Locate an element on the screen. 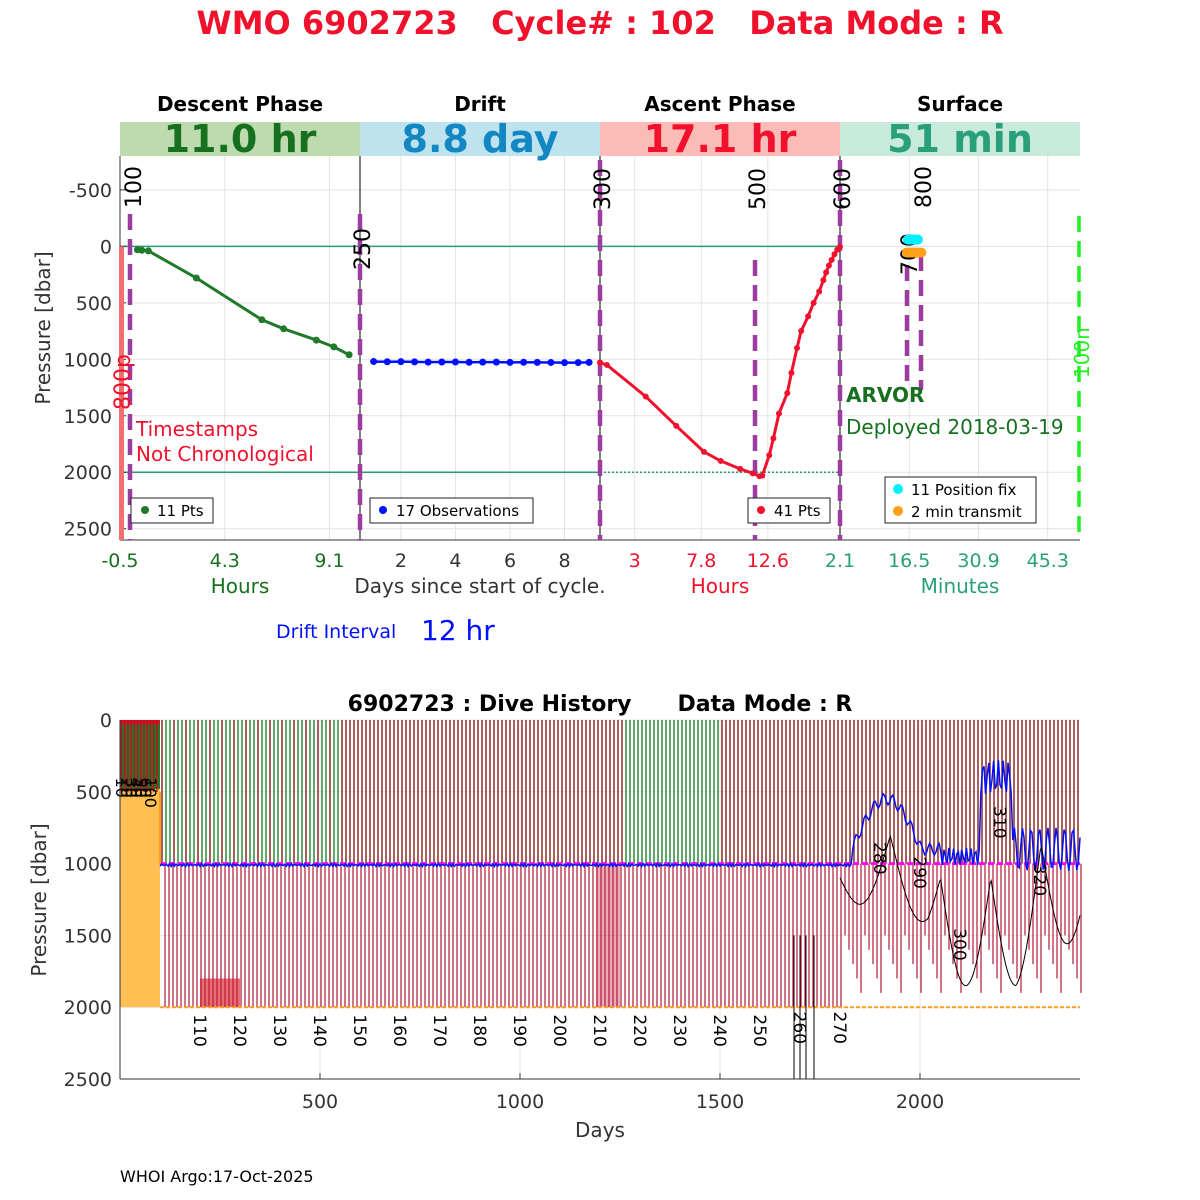 This screenshot has width=1200, height=1200. cycle-label: 180 is located at coordinates (479, 1030).